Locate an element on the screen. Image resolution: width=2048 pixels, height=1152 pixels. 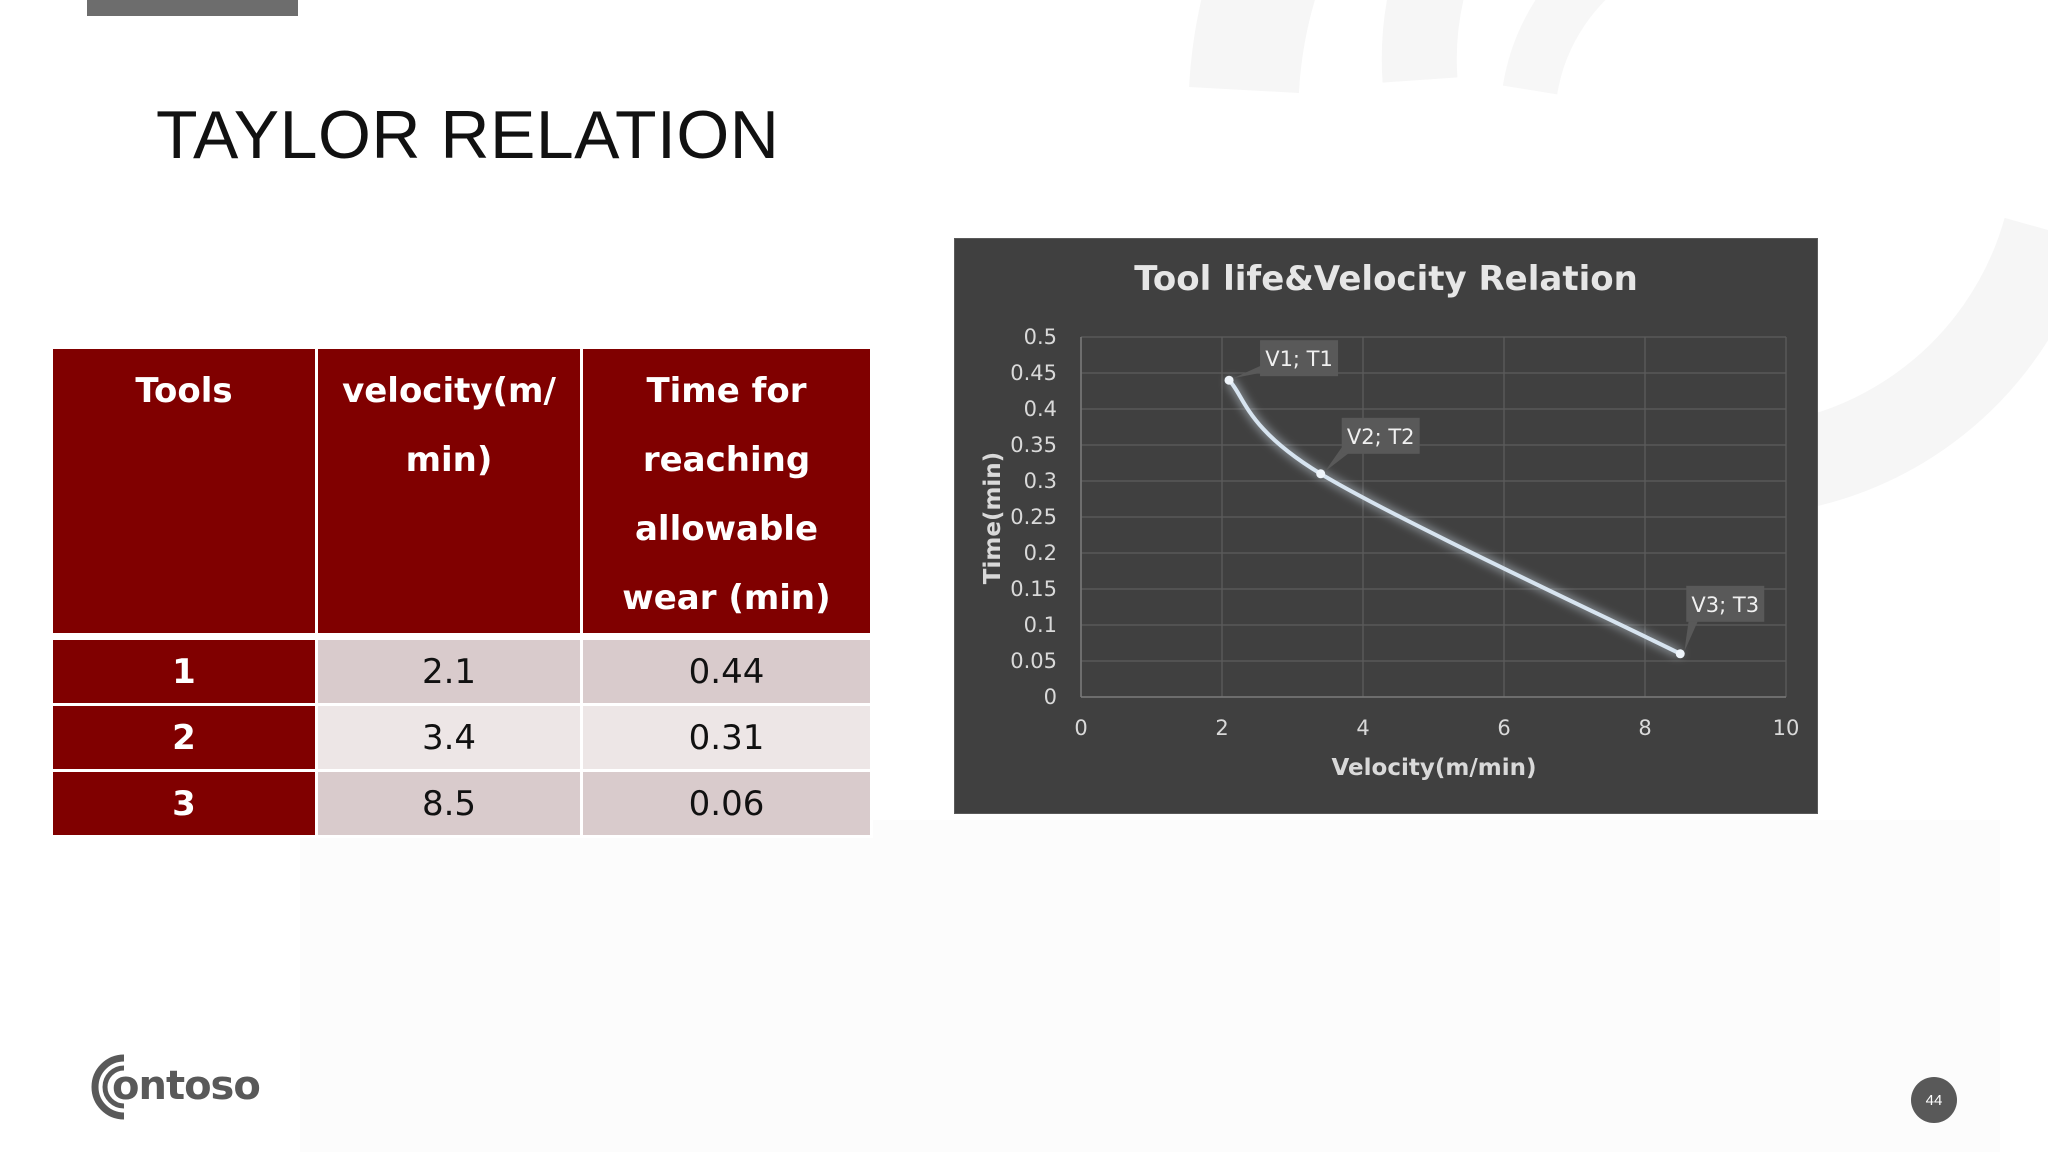
velocity-cell: 3.4 is located at coordinates (449, 737).